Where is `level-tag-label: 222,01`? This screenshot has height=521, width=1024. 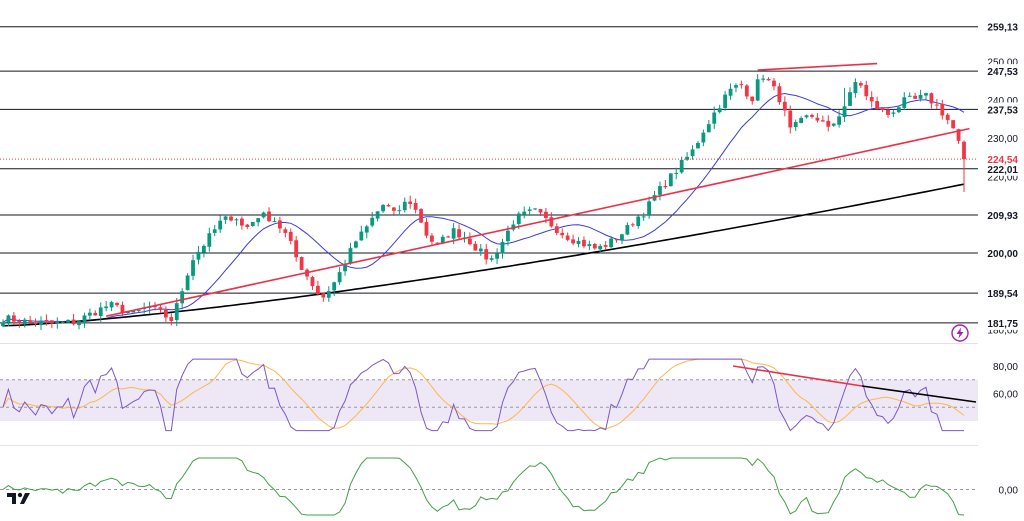
level-tag-label: 222,01 is located at coordinates (1002, 170).